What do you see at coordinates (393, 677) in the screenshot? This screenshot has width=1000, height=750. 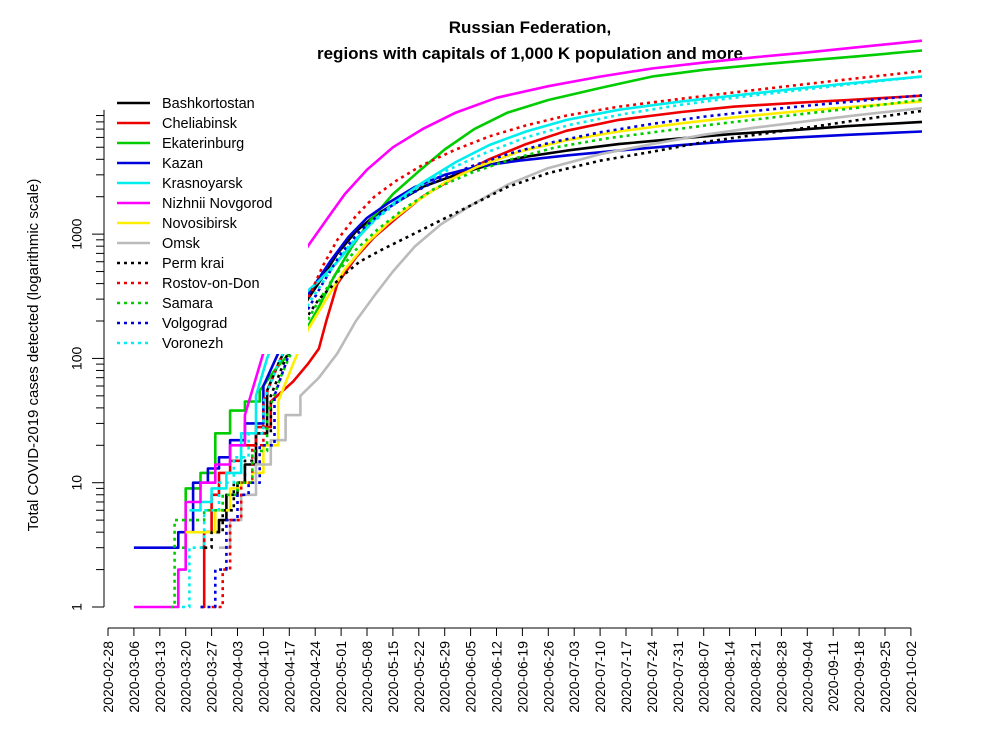 I see `x-tick-label: 2020-05-15` at bounding box center [393, 677].